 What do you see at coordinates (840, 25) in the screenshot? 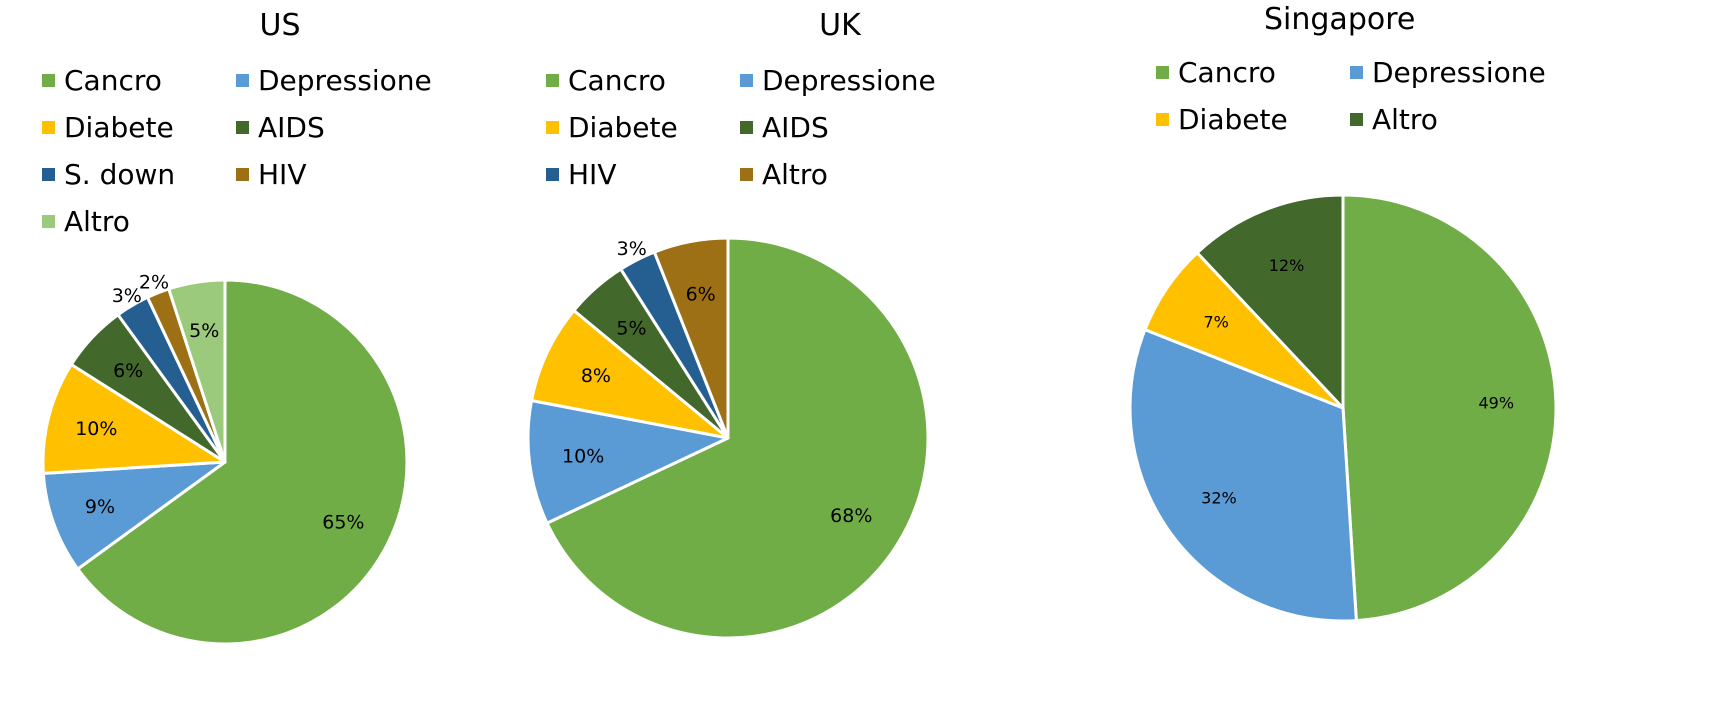
I see `chart-title: UK` at bounding box center [840, 25].